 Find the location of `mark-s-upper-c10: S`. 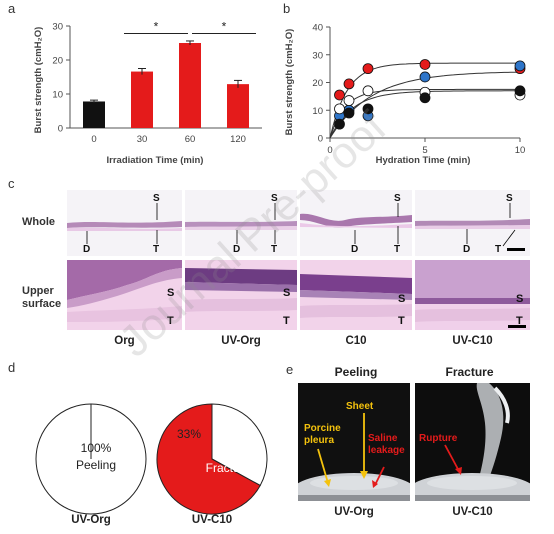

mark-s-upper-c10: S is located at coordinates (401, 299).